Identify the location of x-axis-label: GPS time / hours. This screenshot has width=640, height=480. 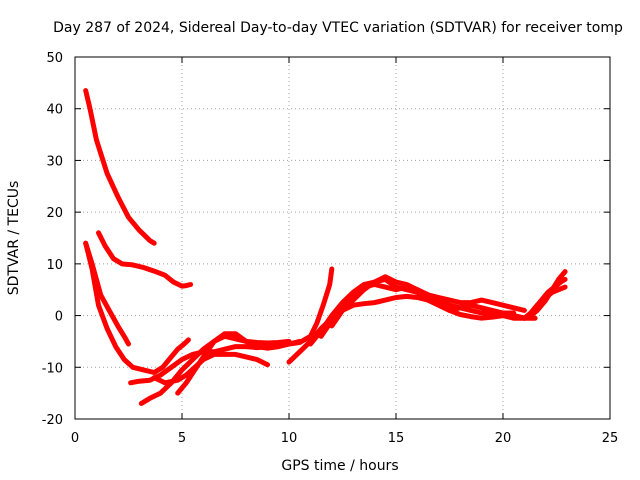
(339, 466).